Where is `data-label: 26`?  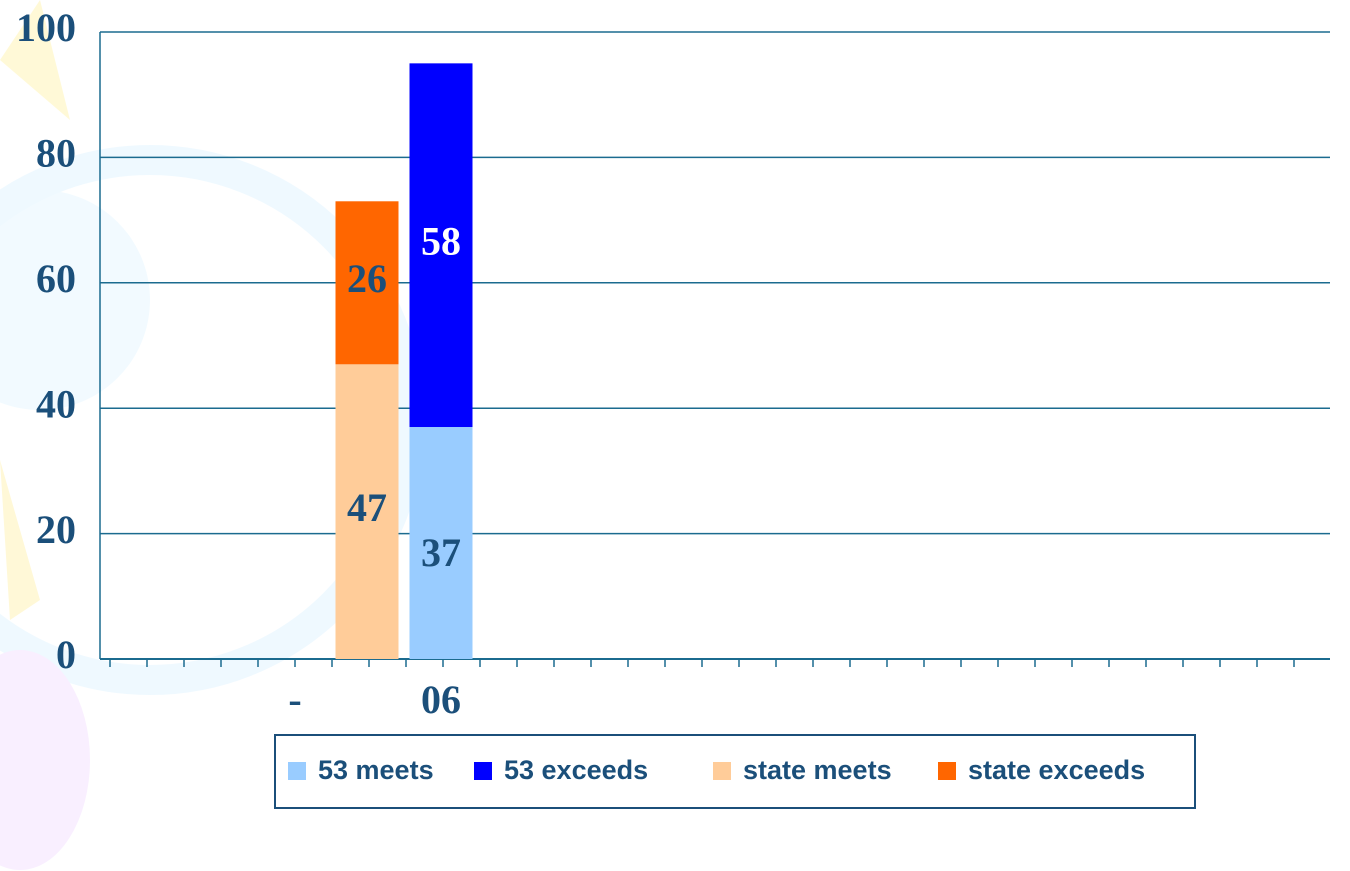
data-label: 26 is located at coordinates (367, 278).